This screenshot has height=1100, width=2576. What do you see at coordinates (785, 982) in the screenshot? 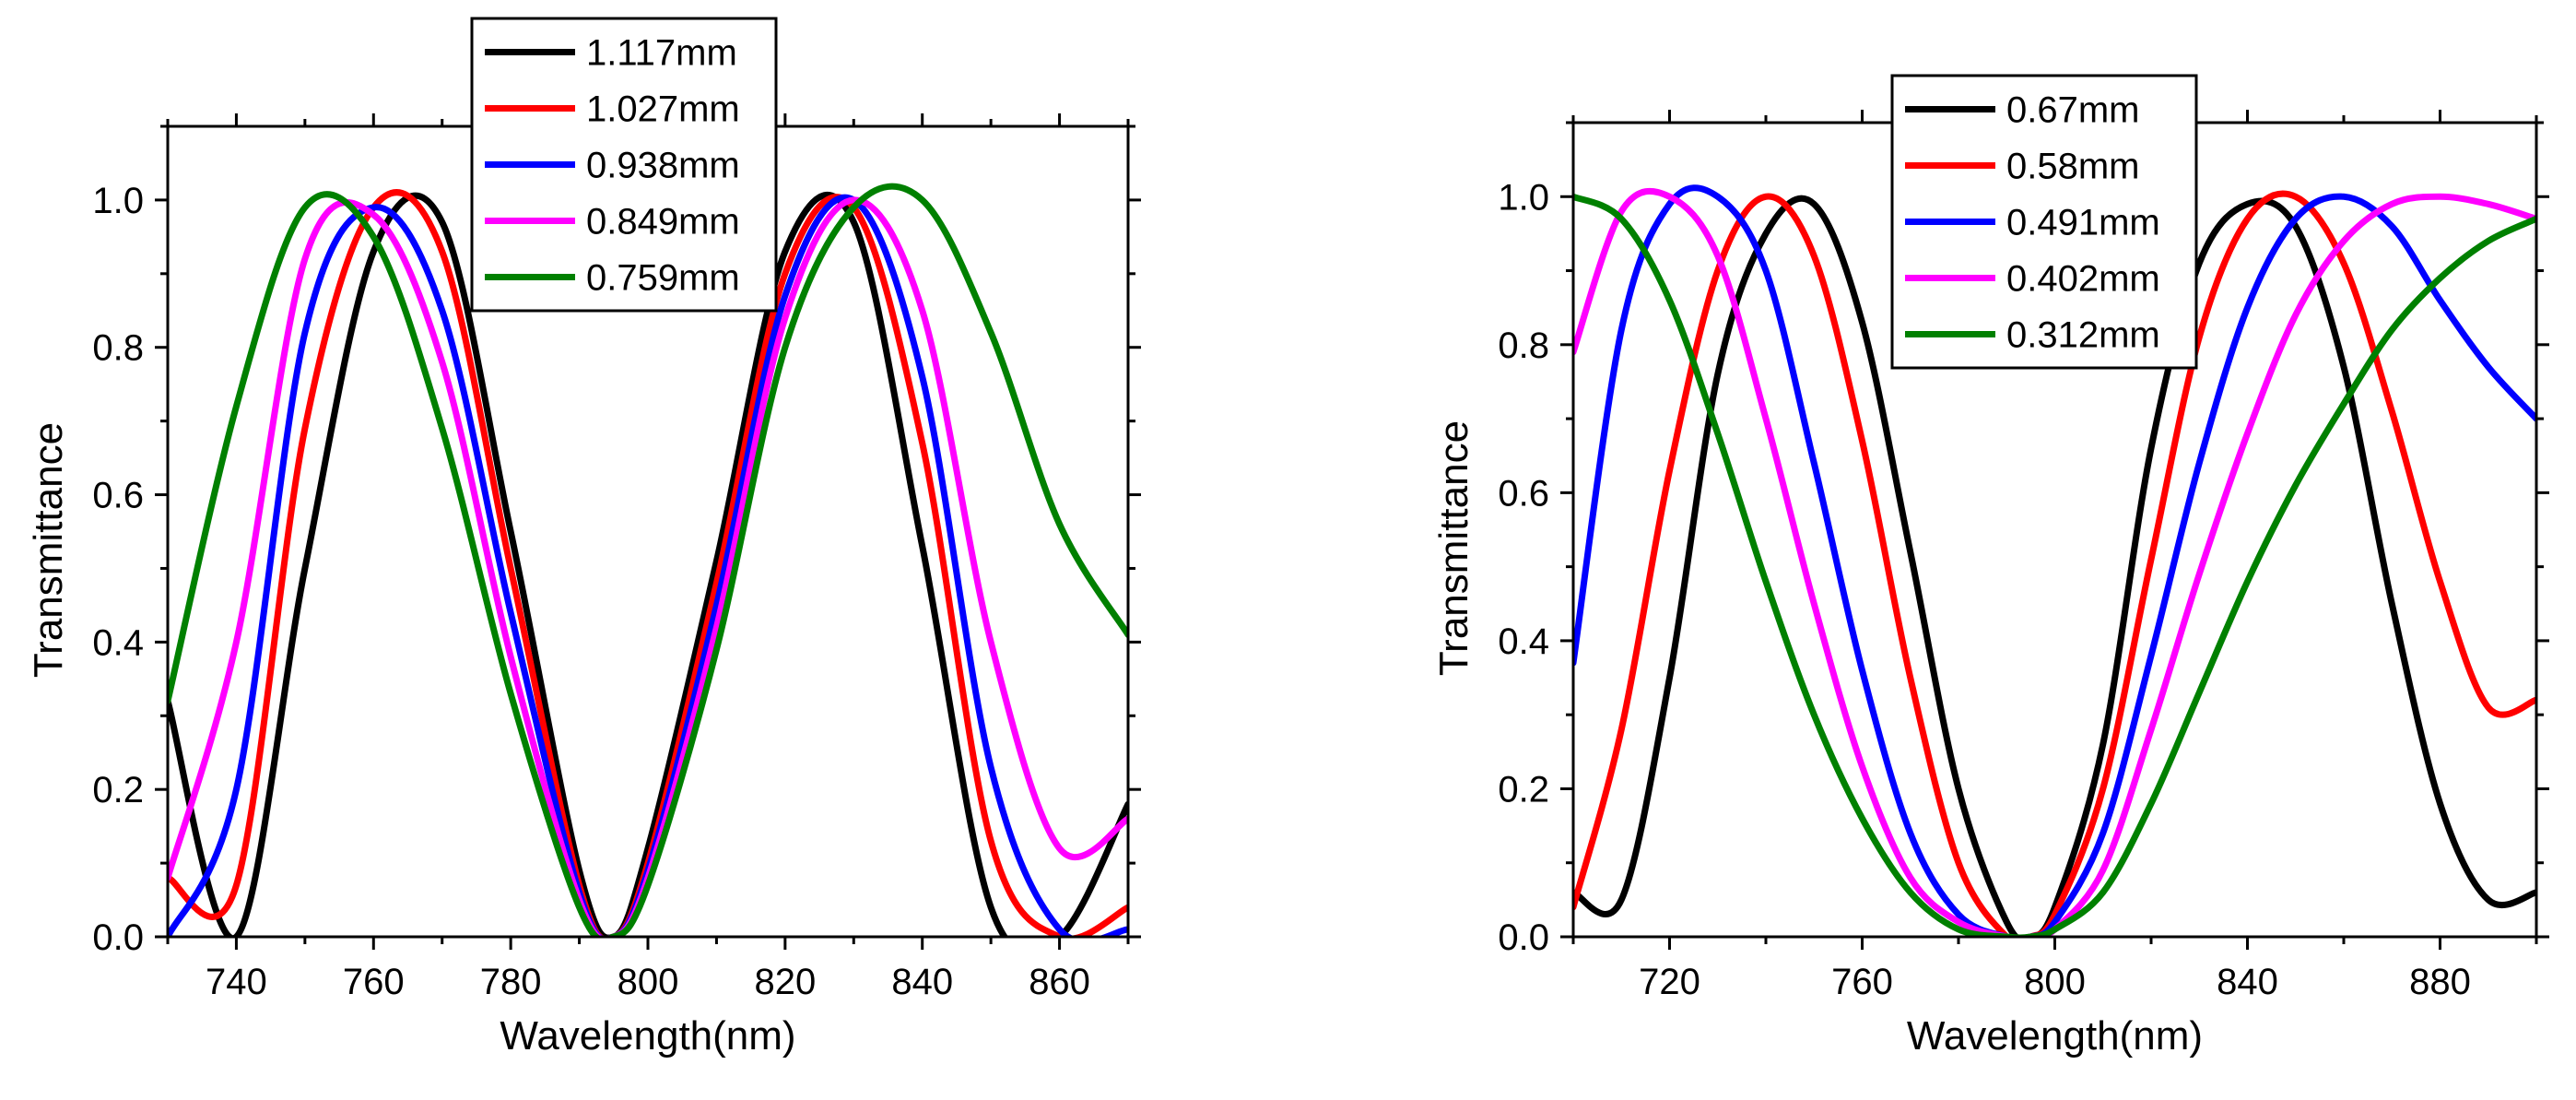
I see `x-tick-label: 820` at bounding box center [785, 982].